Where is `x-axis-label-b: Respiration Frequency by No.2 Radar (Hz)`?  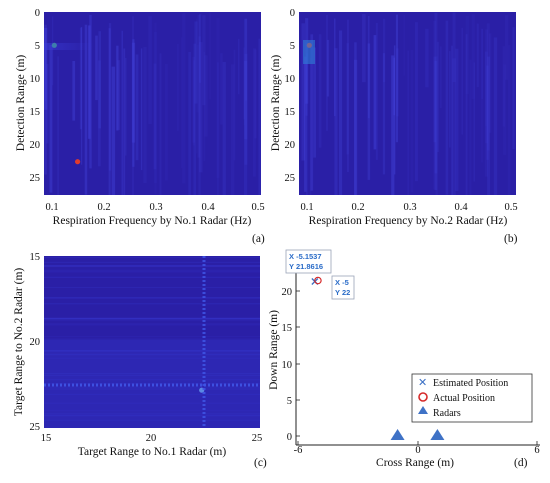 x-axis-label-b: Respiration Frequency by No.2 Radar (Hz) is located at coordinates (408, 221).